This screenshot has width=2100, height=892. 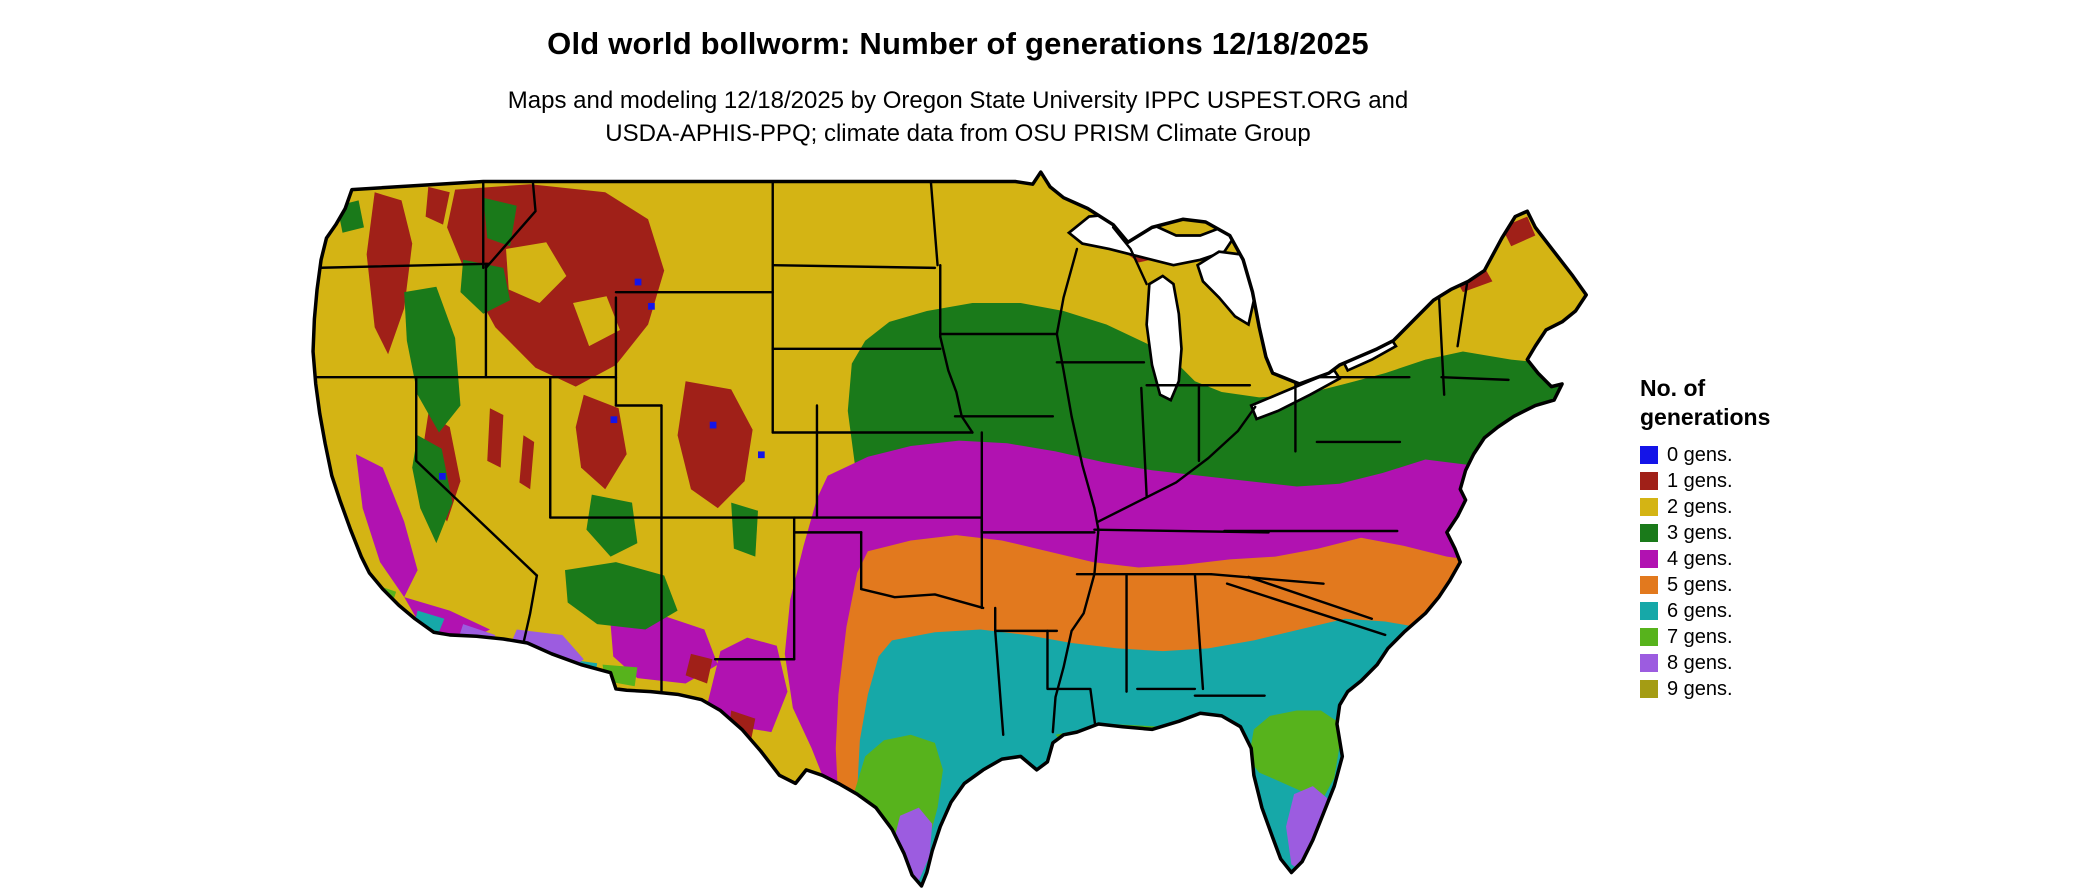 What do you see at coordinates (1700, 663) in the screenshot?
I see `legend-label-8: 8 gens.` at bounding box center [1700, 663].